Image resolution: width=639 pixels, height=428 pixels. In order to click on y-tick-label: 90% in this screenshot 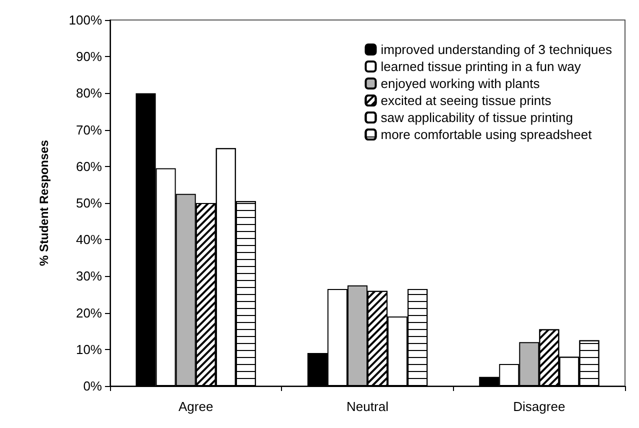, I will do `click(89, 56)`.